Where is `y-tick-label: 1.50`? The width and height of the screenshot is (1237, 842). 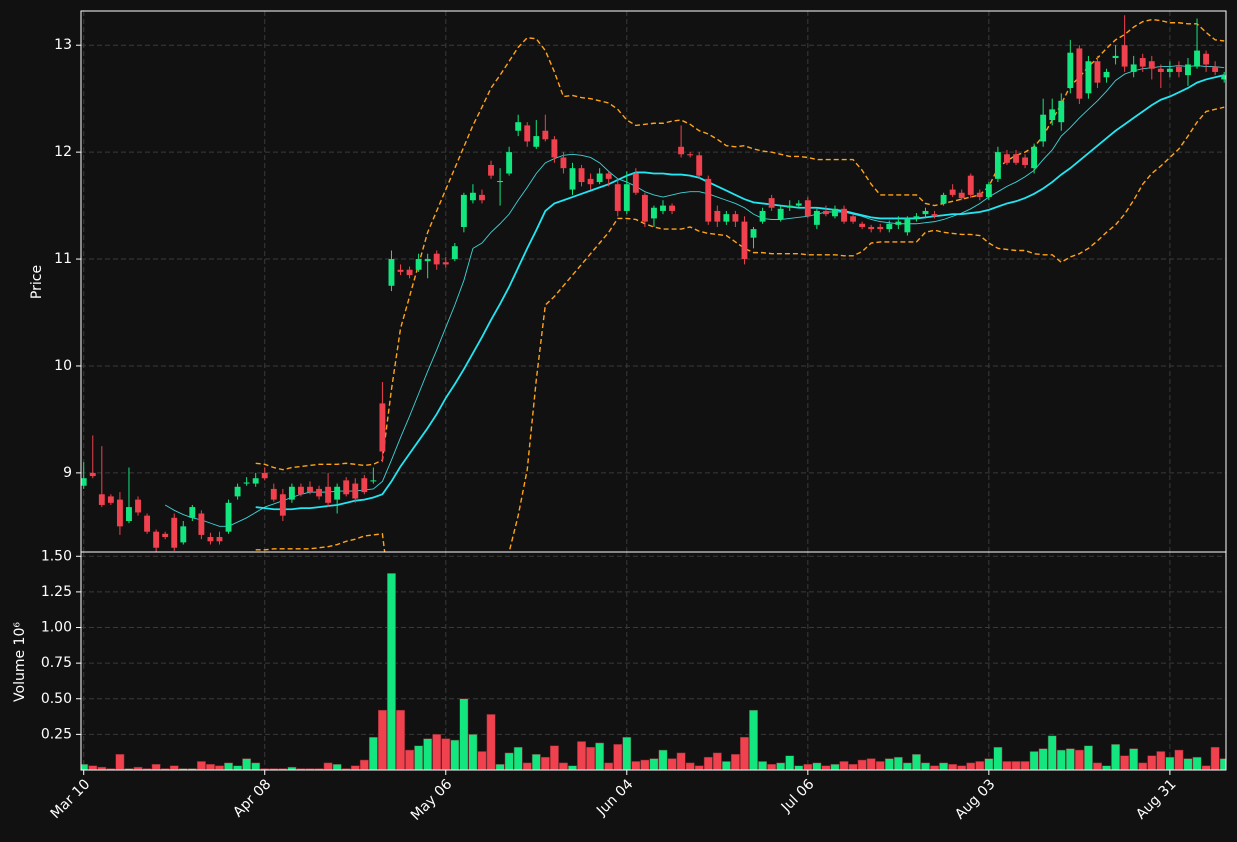
y-tick-label: 1.50 is located at coordinates (56, 556).